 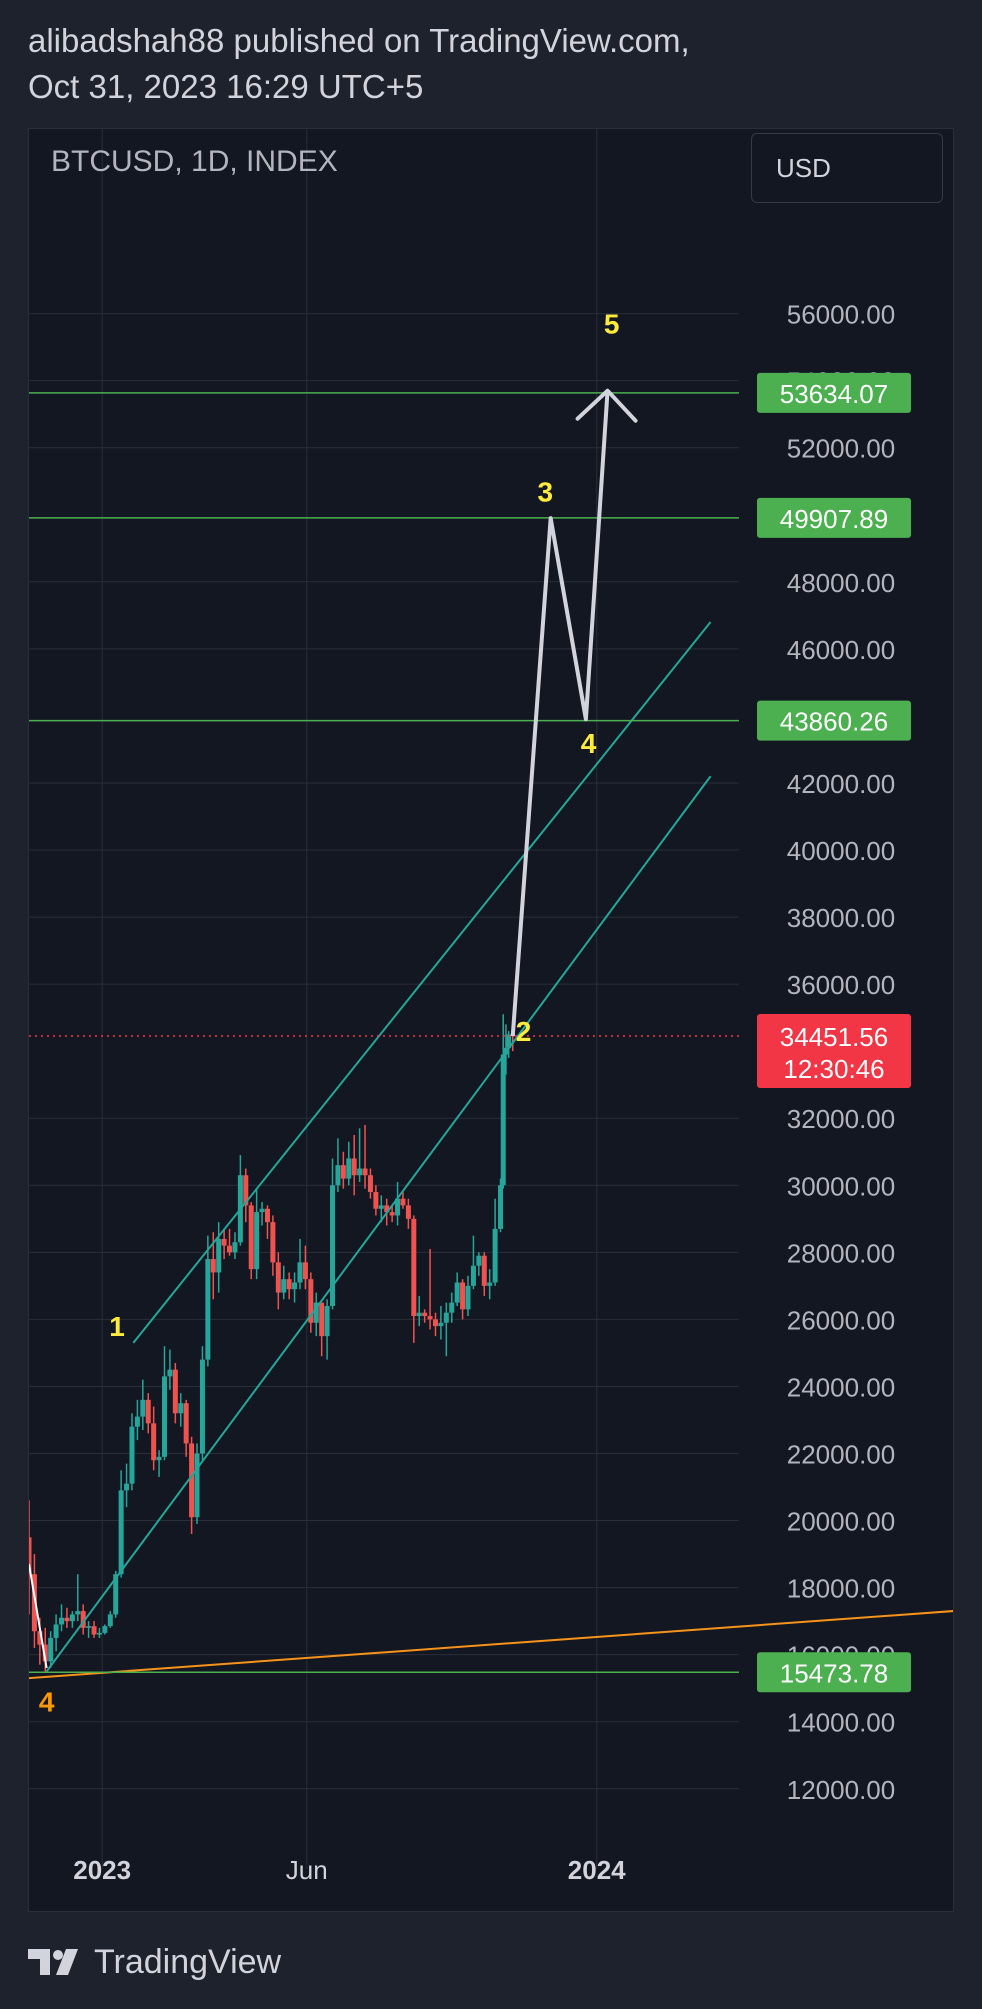 What do you see at coordinates (841, 1723) in the screenshot?
I see `y-tick-label: 14000.00` at bounding box center [841, 1723].